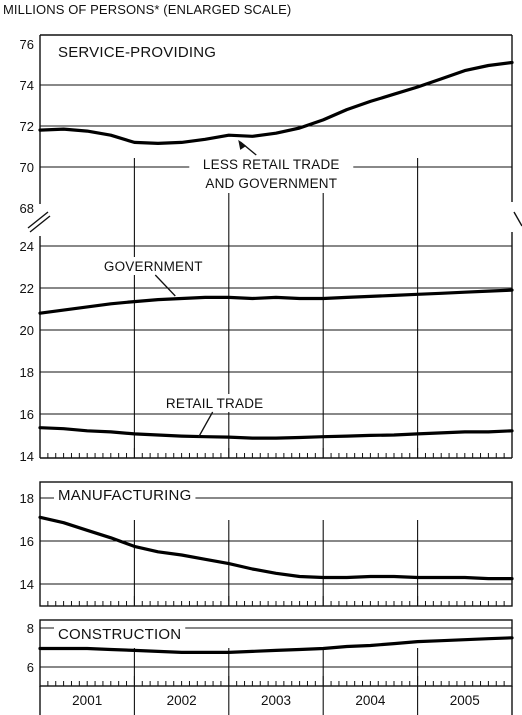  I want to click on y-tick-label: 74, so click(27, 85).